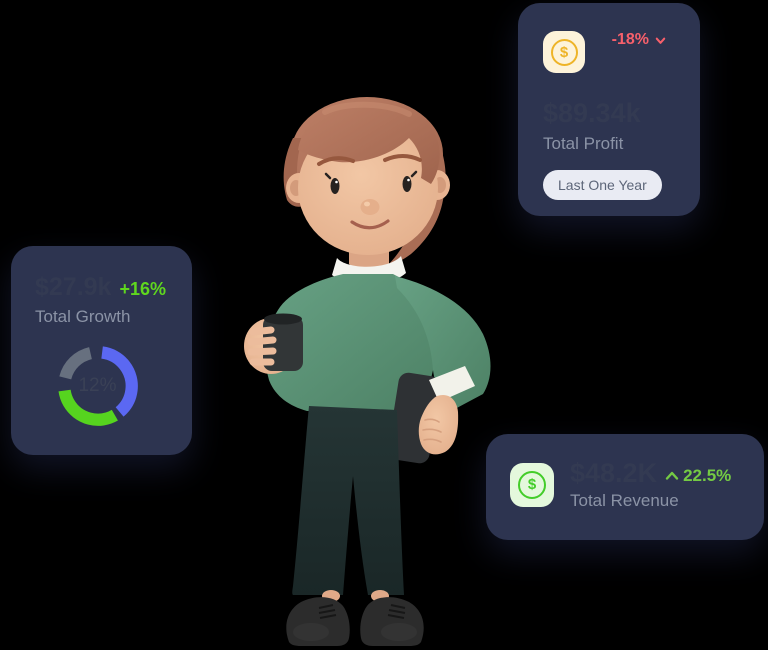  Describe the element at coordinates (583, 143) in the screenshot. I see `profit-label: Total Profit` at that location.